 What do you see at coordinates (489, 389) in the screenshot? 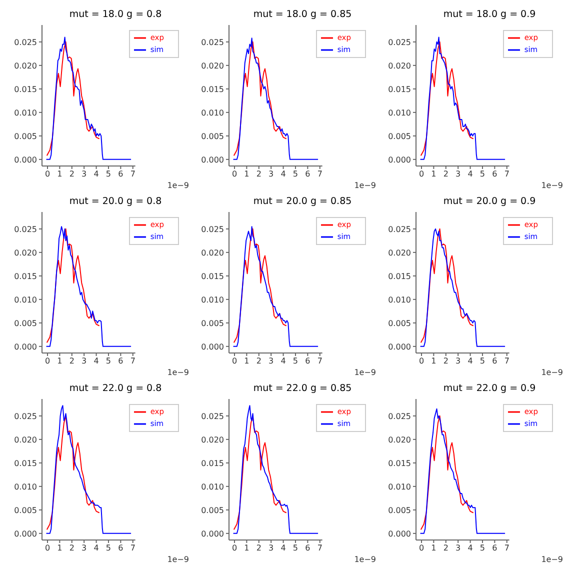
I see `chart-title: mut = 22.0 g = 0.9` at bounding box center [489, 389].